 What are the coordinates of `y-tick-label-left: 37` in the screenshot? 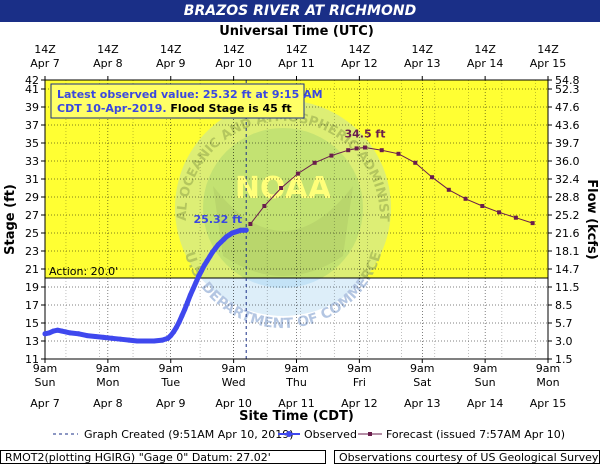 It's located at (32, 125).